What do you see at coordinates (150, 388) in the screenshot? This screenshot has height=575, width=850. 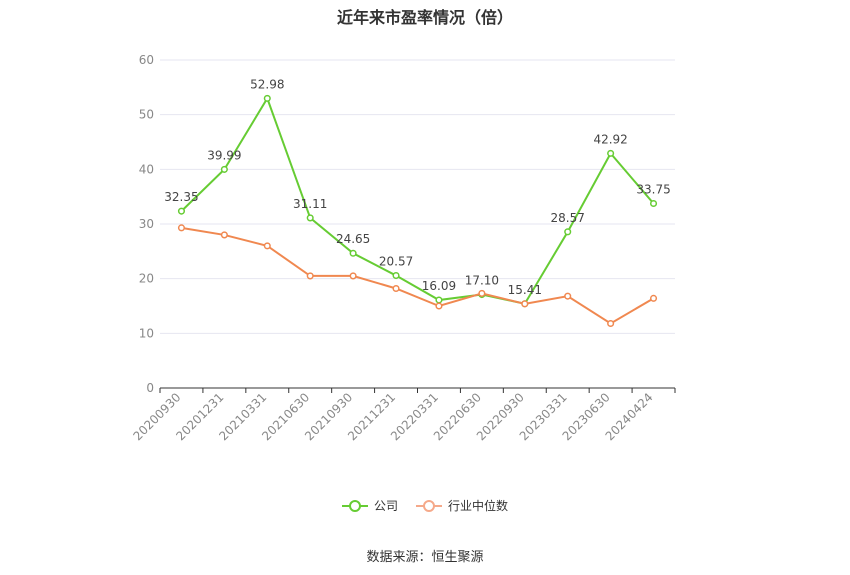 I see `y-tick-label: 0` at bounding box center [150, 388].